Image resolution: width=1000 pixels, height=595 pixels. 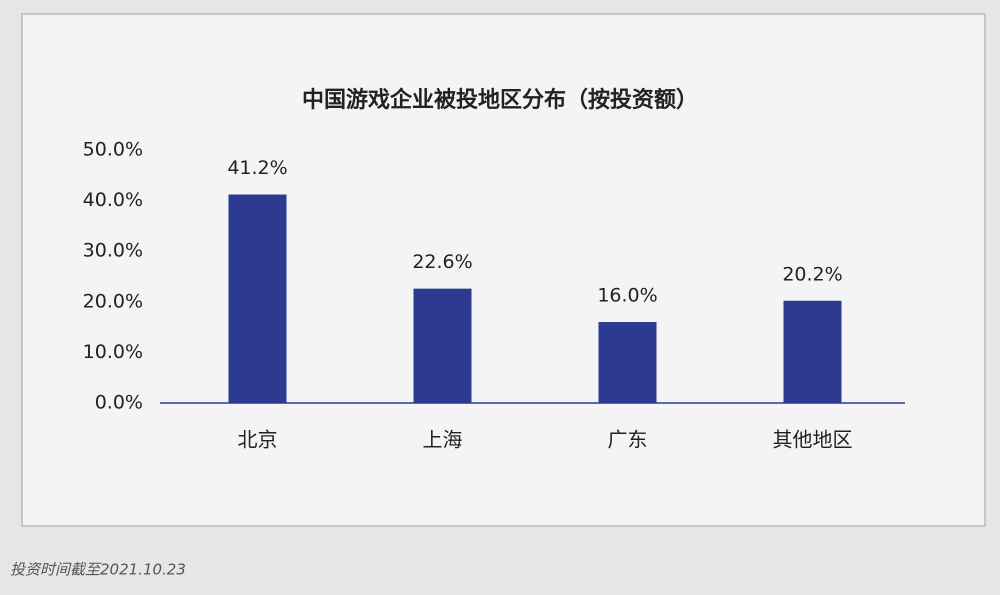 What do you see at coordinates (113, 251) in the screenshot?
I see `y-tick-label: 30.0%` at bounding box center [113, 251].